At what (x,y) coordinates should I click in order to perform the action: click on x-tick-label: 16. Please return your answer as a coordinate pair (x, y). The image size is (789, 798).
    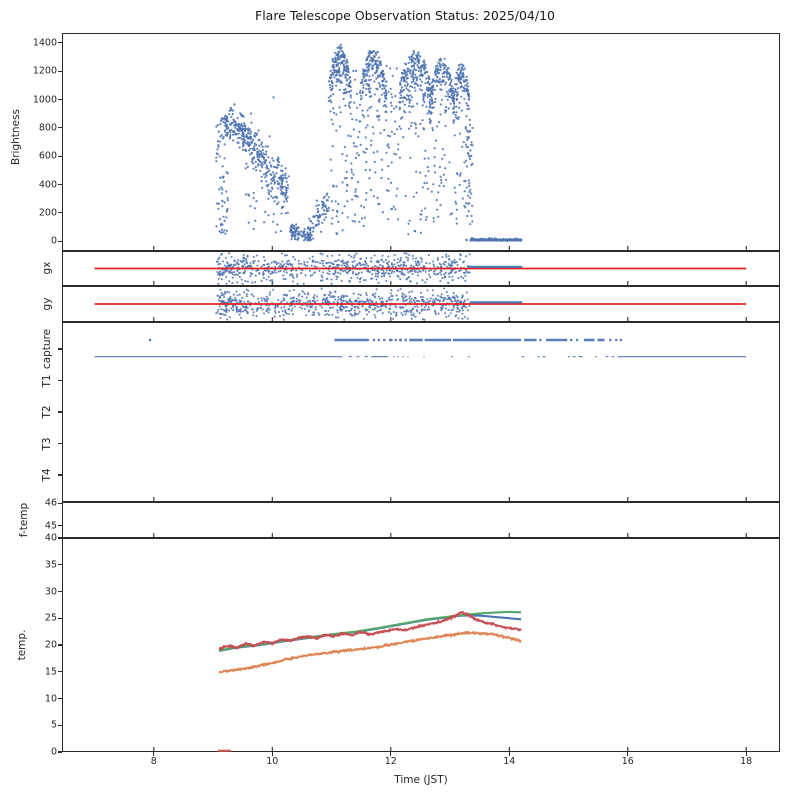
    Looking at the image, I should click on (627, 761).